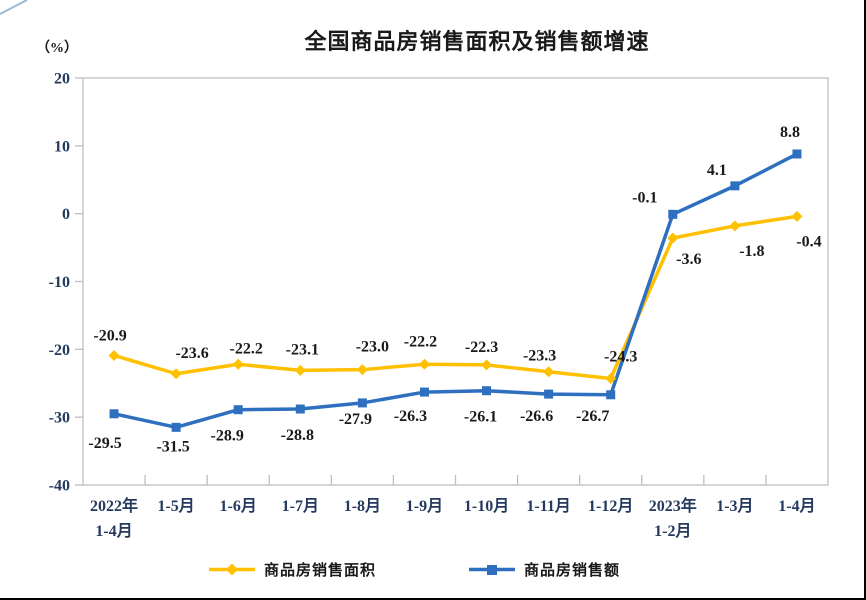 The height and width of the screenshot is (600, 866). Describe the element at coordinates (172, 446) in the screenshot. I see `data-label: -31.5` at that location.